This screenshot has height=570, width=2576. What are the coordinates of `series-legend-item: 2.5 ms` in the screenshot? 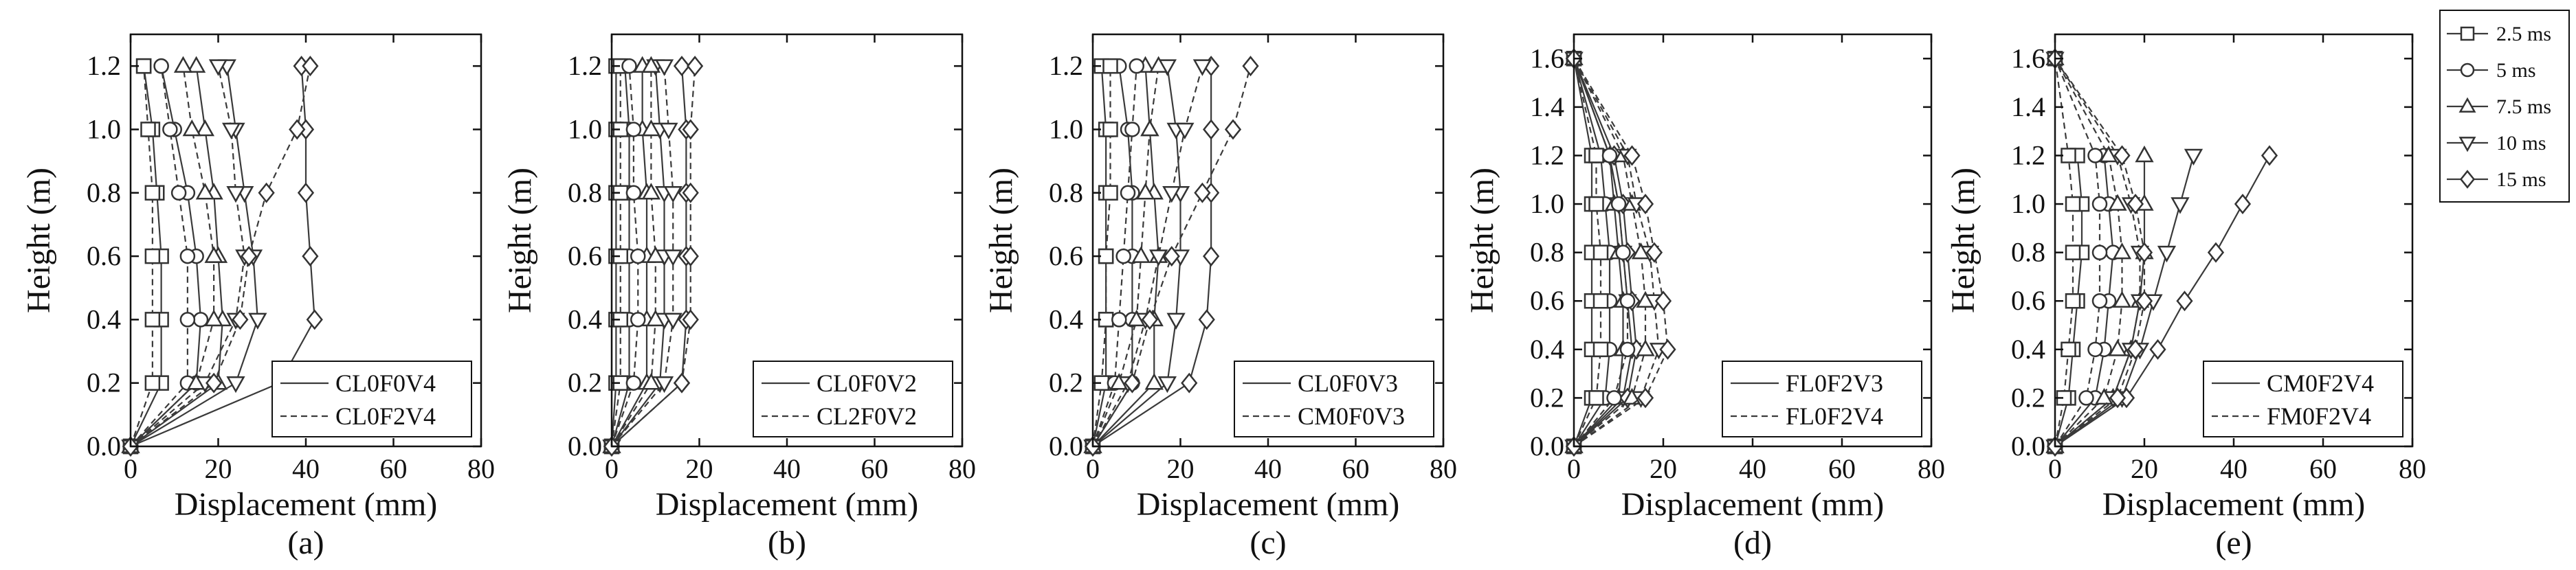 It's located at (2499, 34).